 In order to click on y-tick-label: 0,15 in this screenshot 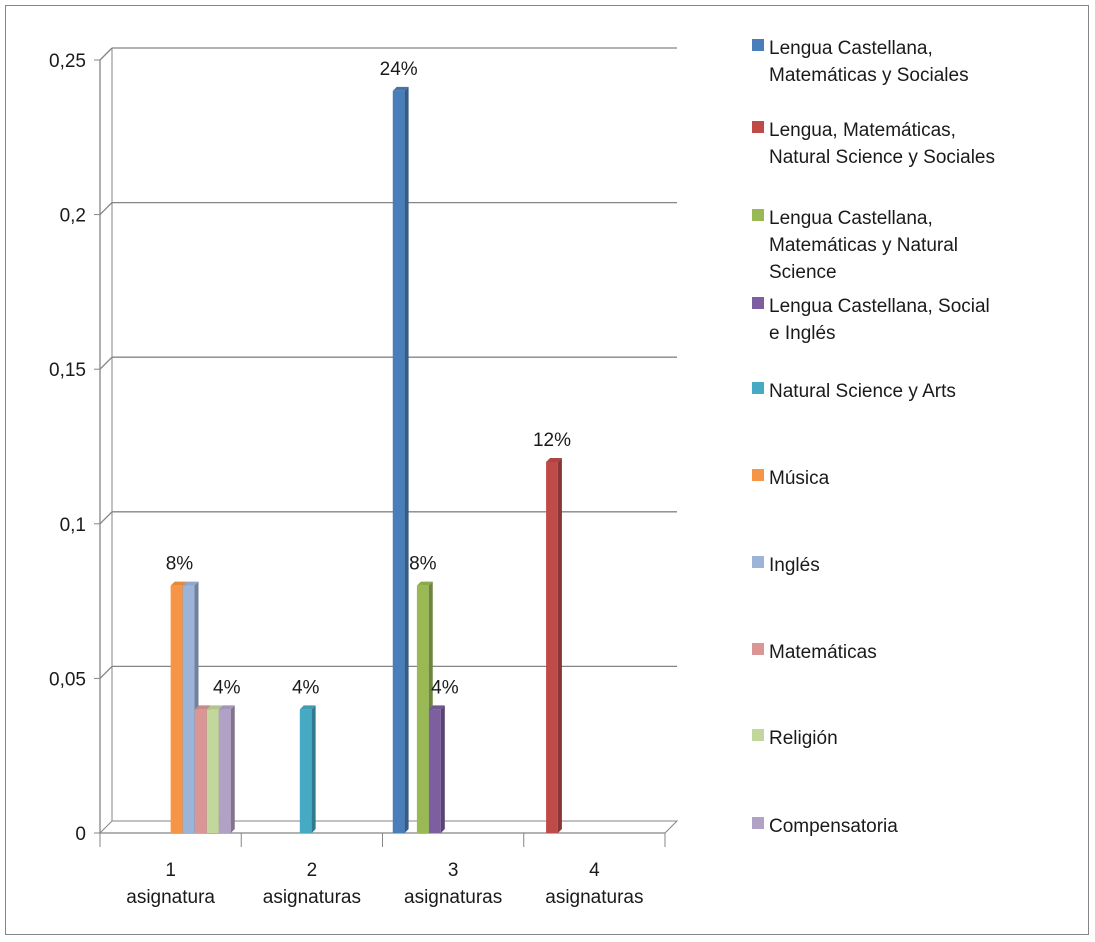, I will do `click(67, 370)`.